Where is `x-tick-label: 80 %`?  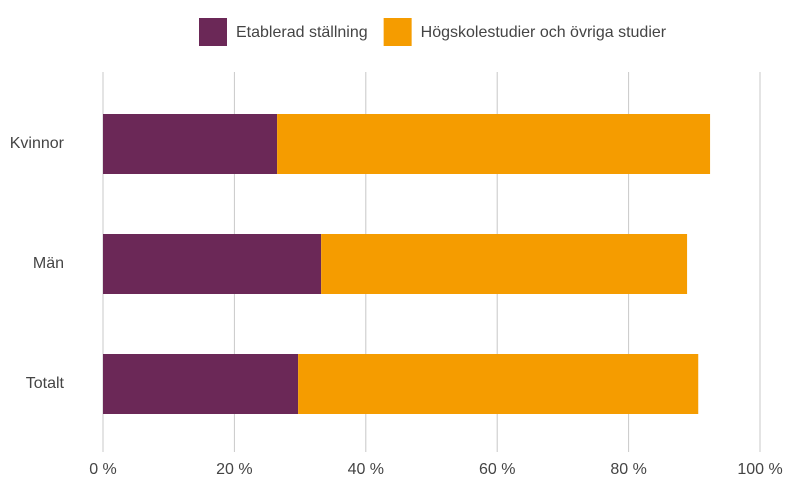 x-tick-label: 80 % is located at coordinates (628, 469).